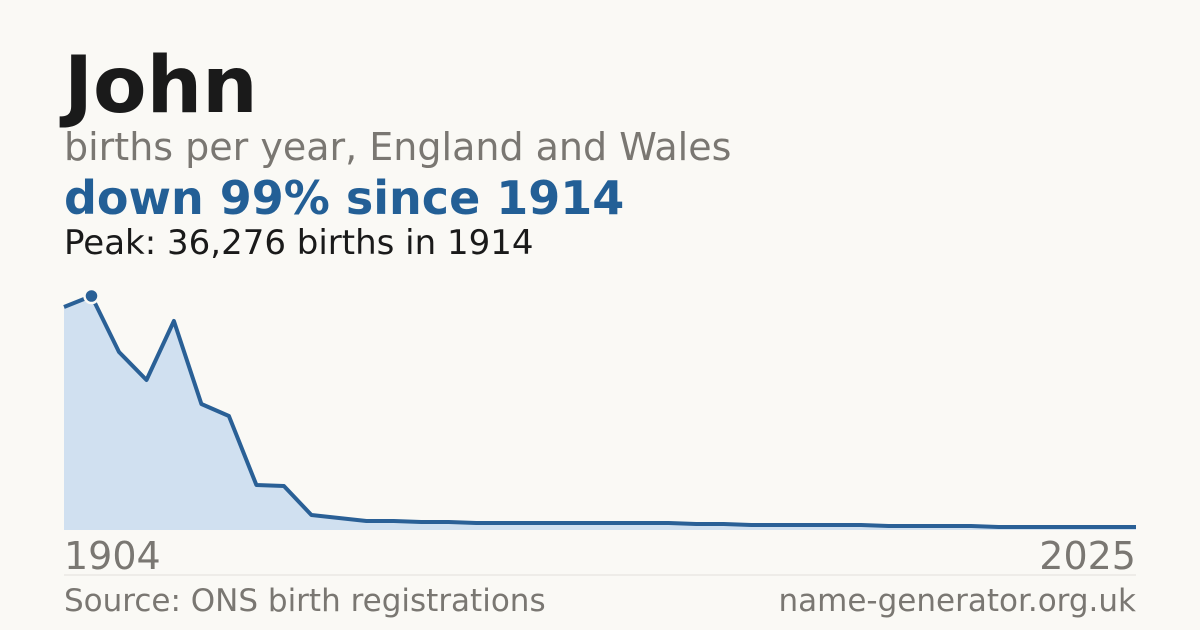  What do you see at coordinates (397, 147) in the screenshot?
I see `subtitle: births per year, England and Wales` at bounding box center [397, 147].